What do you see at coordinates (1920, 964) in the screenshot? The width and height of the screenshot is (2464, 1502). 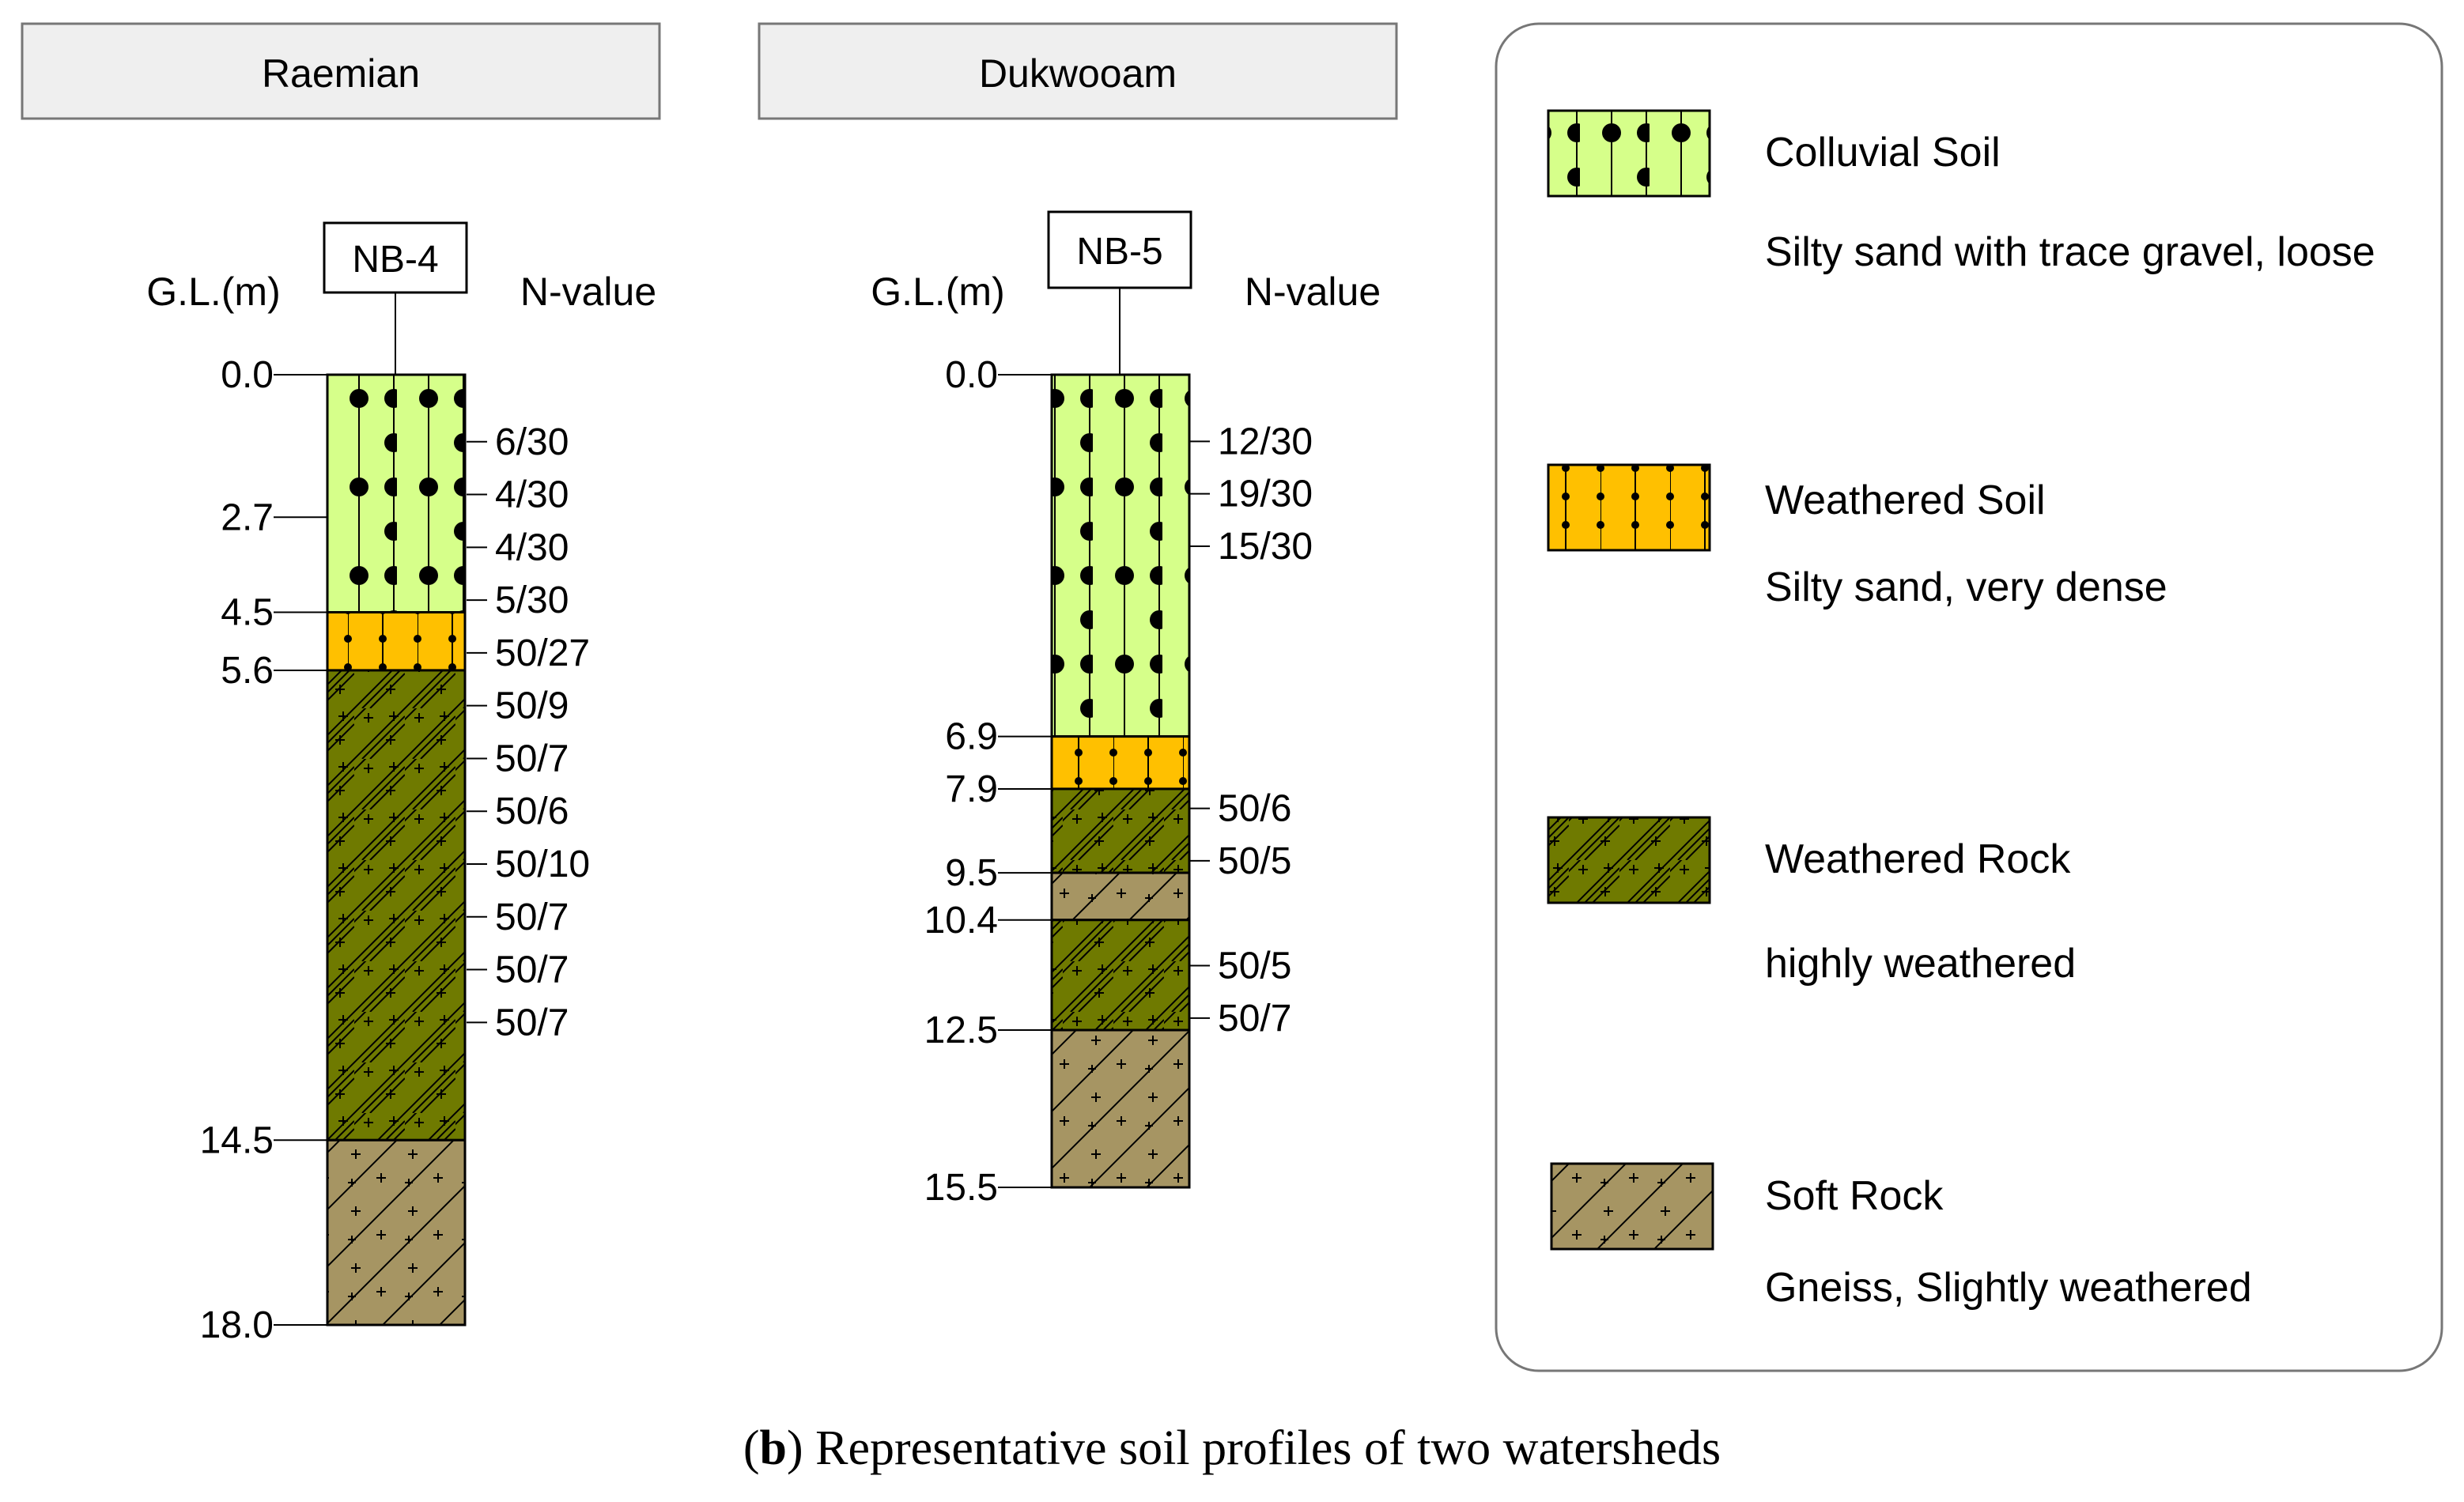 I see `legend-desc: highly weathered` at bounding box center [1920, 964].